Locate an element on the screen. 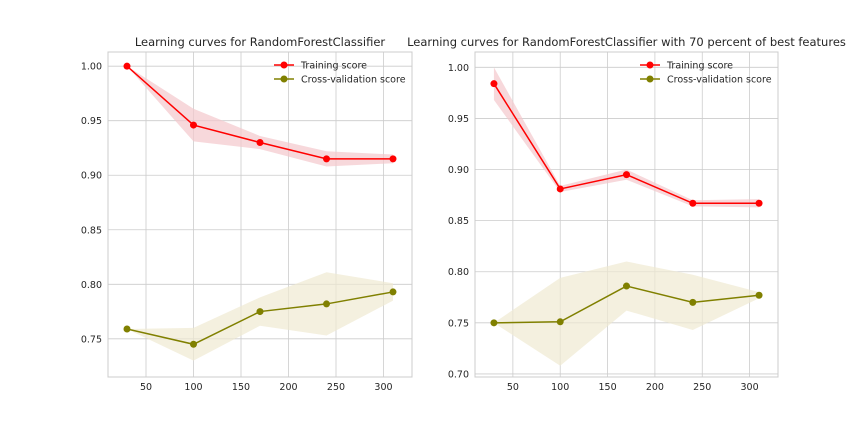 This screenshot has width=864, height=436. y-tick-label-0: 0.70 is located at coordinates (458, 374).